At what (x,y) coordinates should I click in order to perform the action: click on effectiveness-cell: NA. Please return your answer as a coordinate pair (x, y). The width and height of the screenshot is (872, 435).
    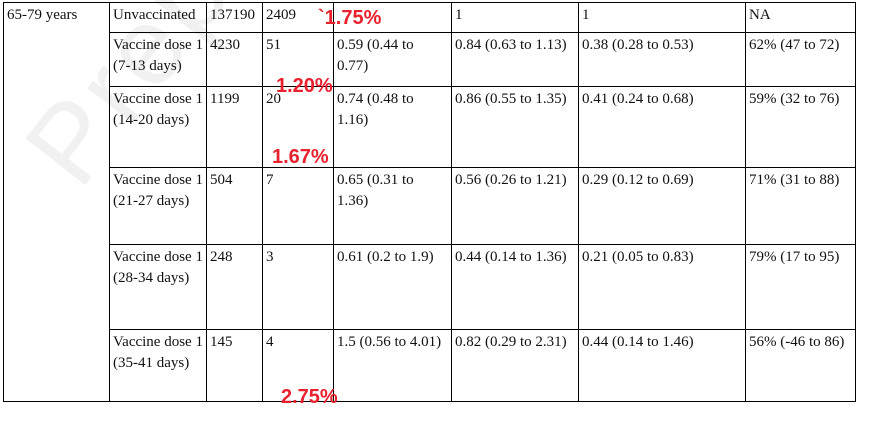
    Looking at the image, I should click on (800, 17).